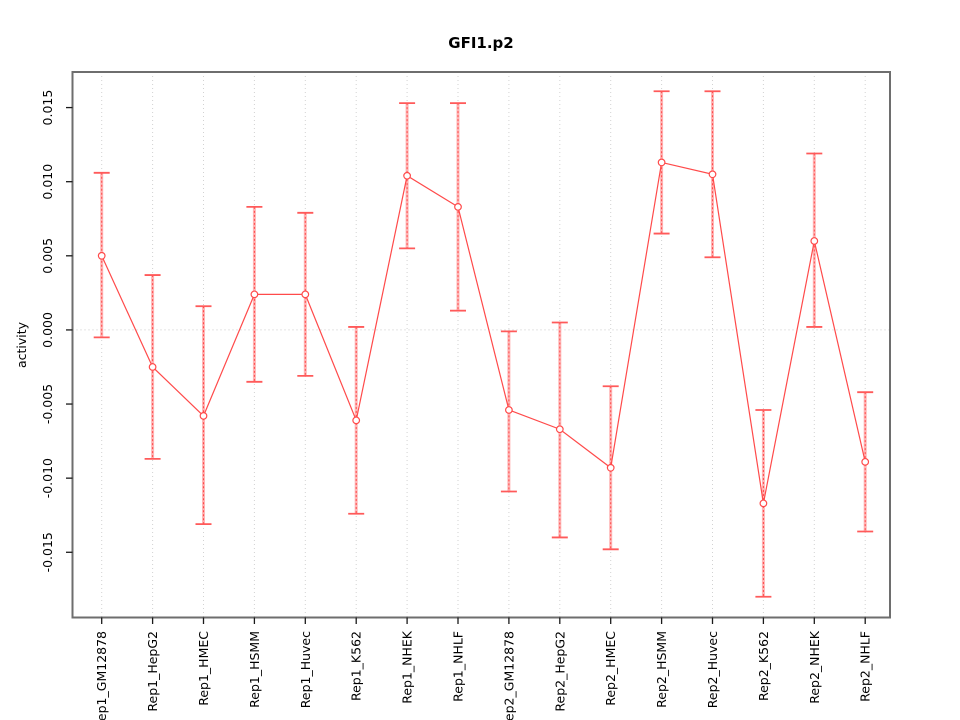 The image size is (960, 720). Describe the element at coordinates (458, 666) in the screenshot. I see `x-tick-label: Rep1_NHLF` at that location.